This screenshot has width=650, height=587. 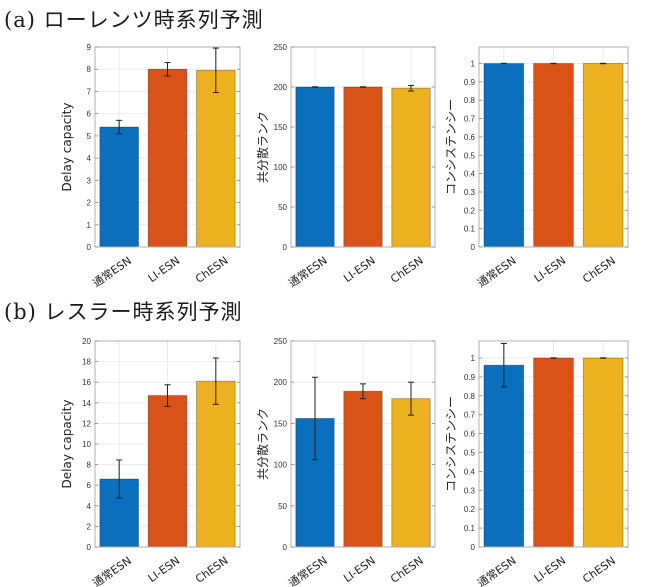 What do you see at coordinates (550, 569) in the screenshot?
I see `x-category-label: LI-ESN` at bounding box center [550, 569].